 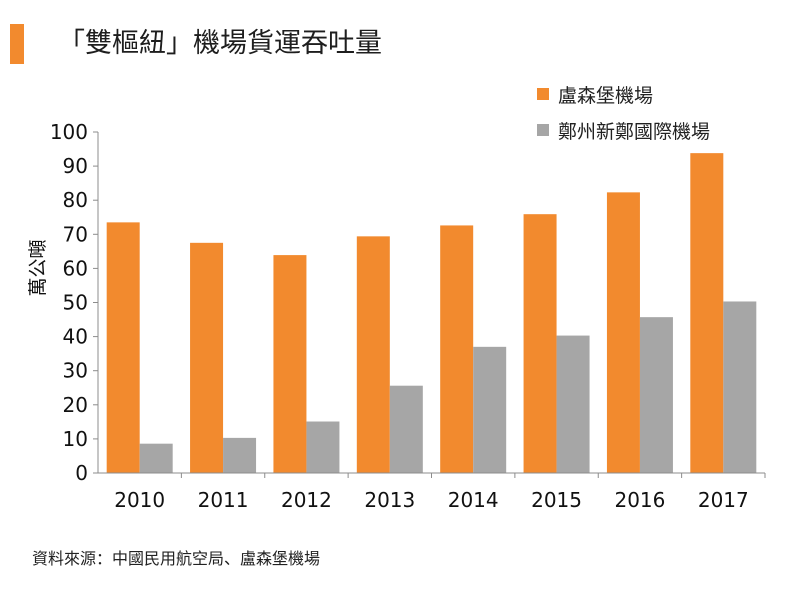 What do you see at coordinates (75, 166) in the screenshot?
I see `y-tick-label: 90` at bounding box center [75, 166].